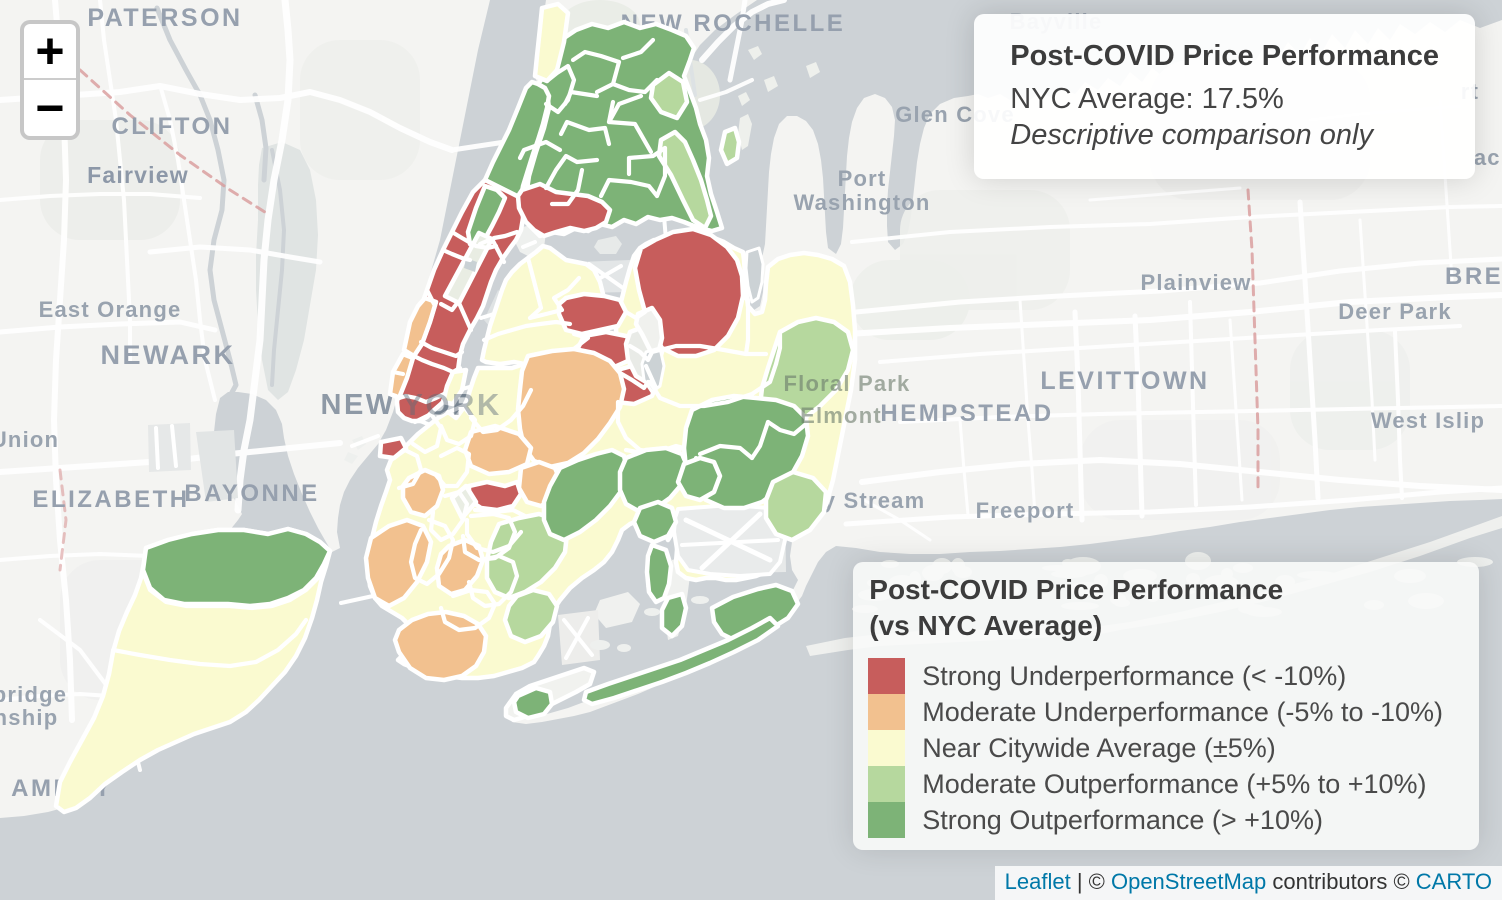 The image size is (1502, 900). I want to click on svg-text: PATERSON, so click(164, 18).